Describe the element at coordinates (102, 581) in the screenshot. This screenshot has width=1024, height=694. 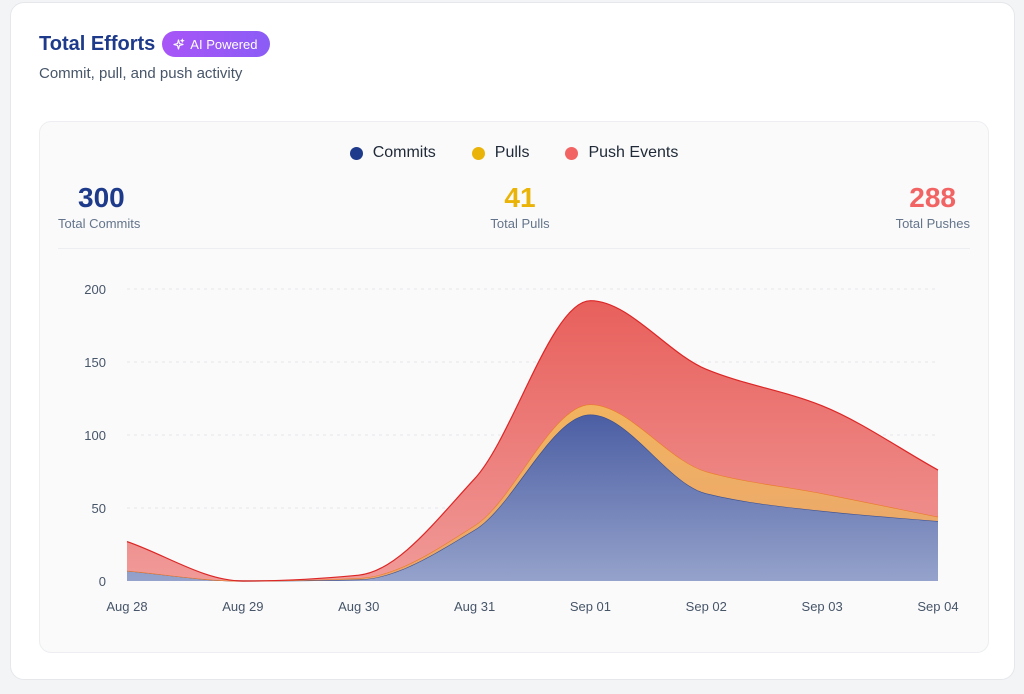
I see `y-tick-label: 0` at that location.